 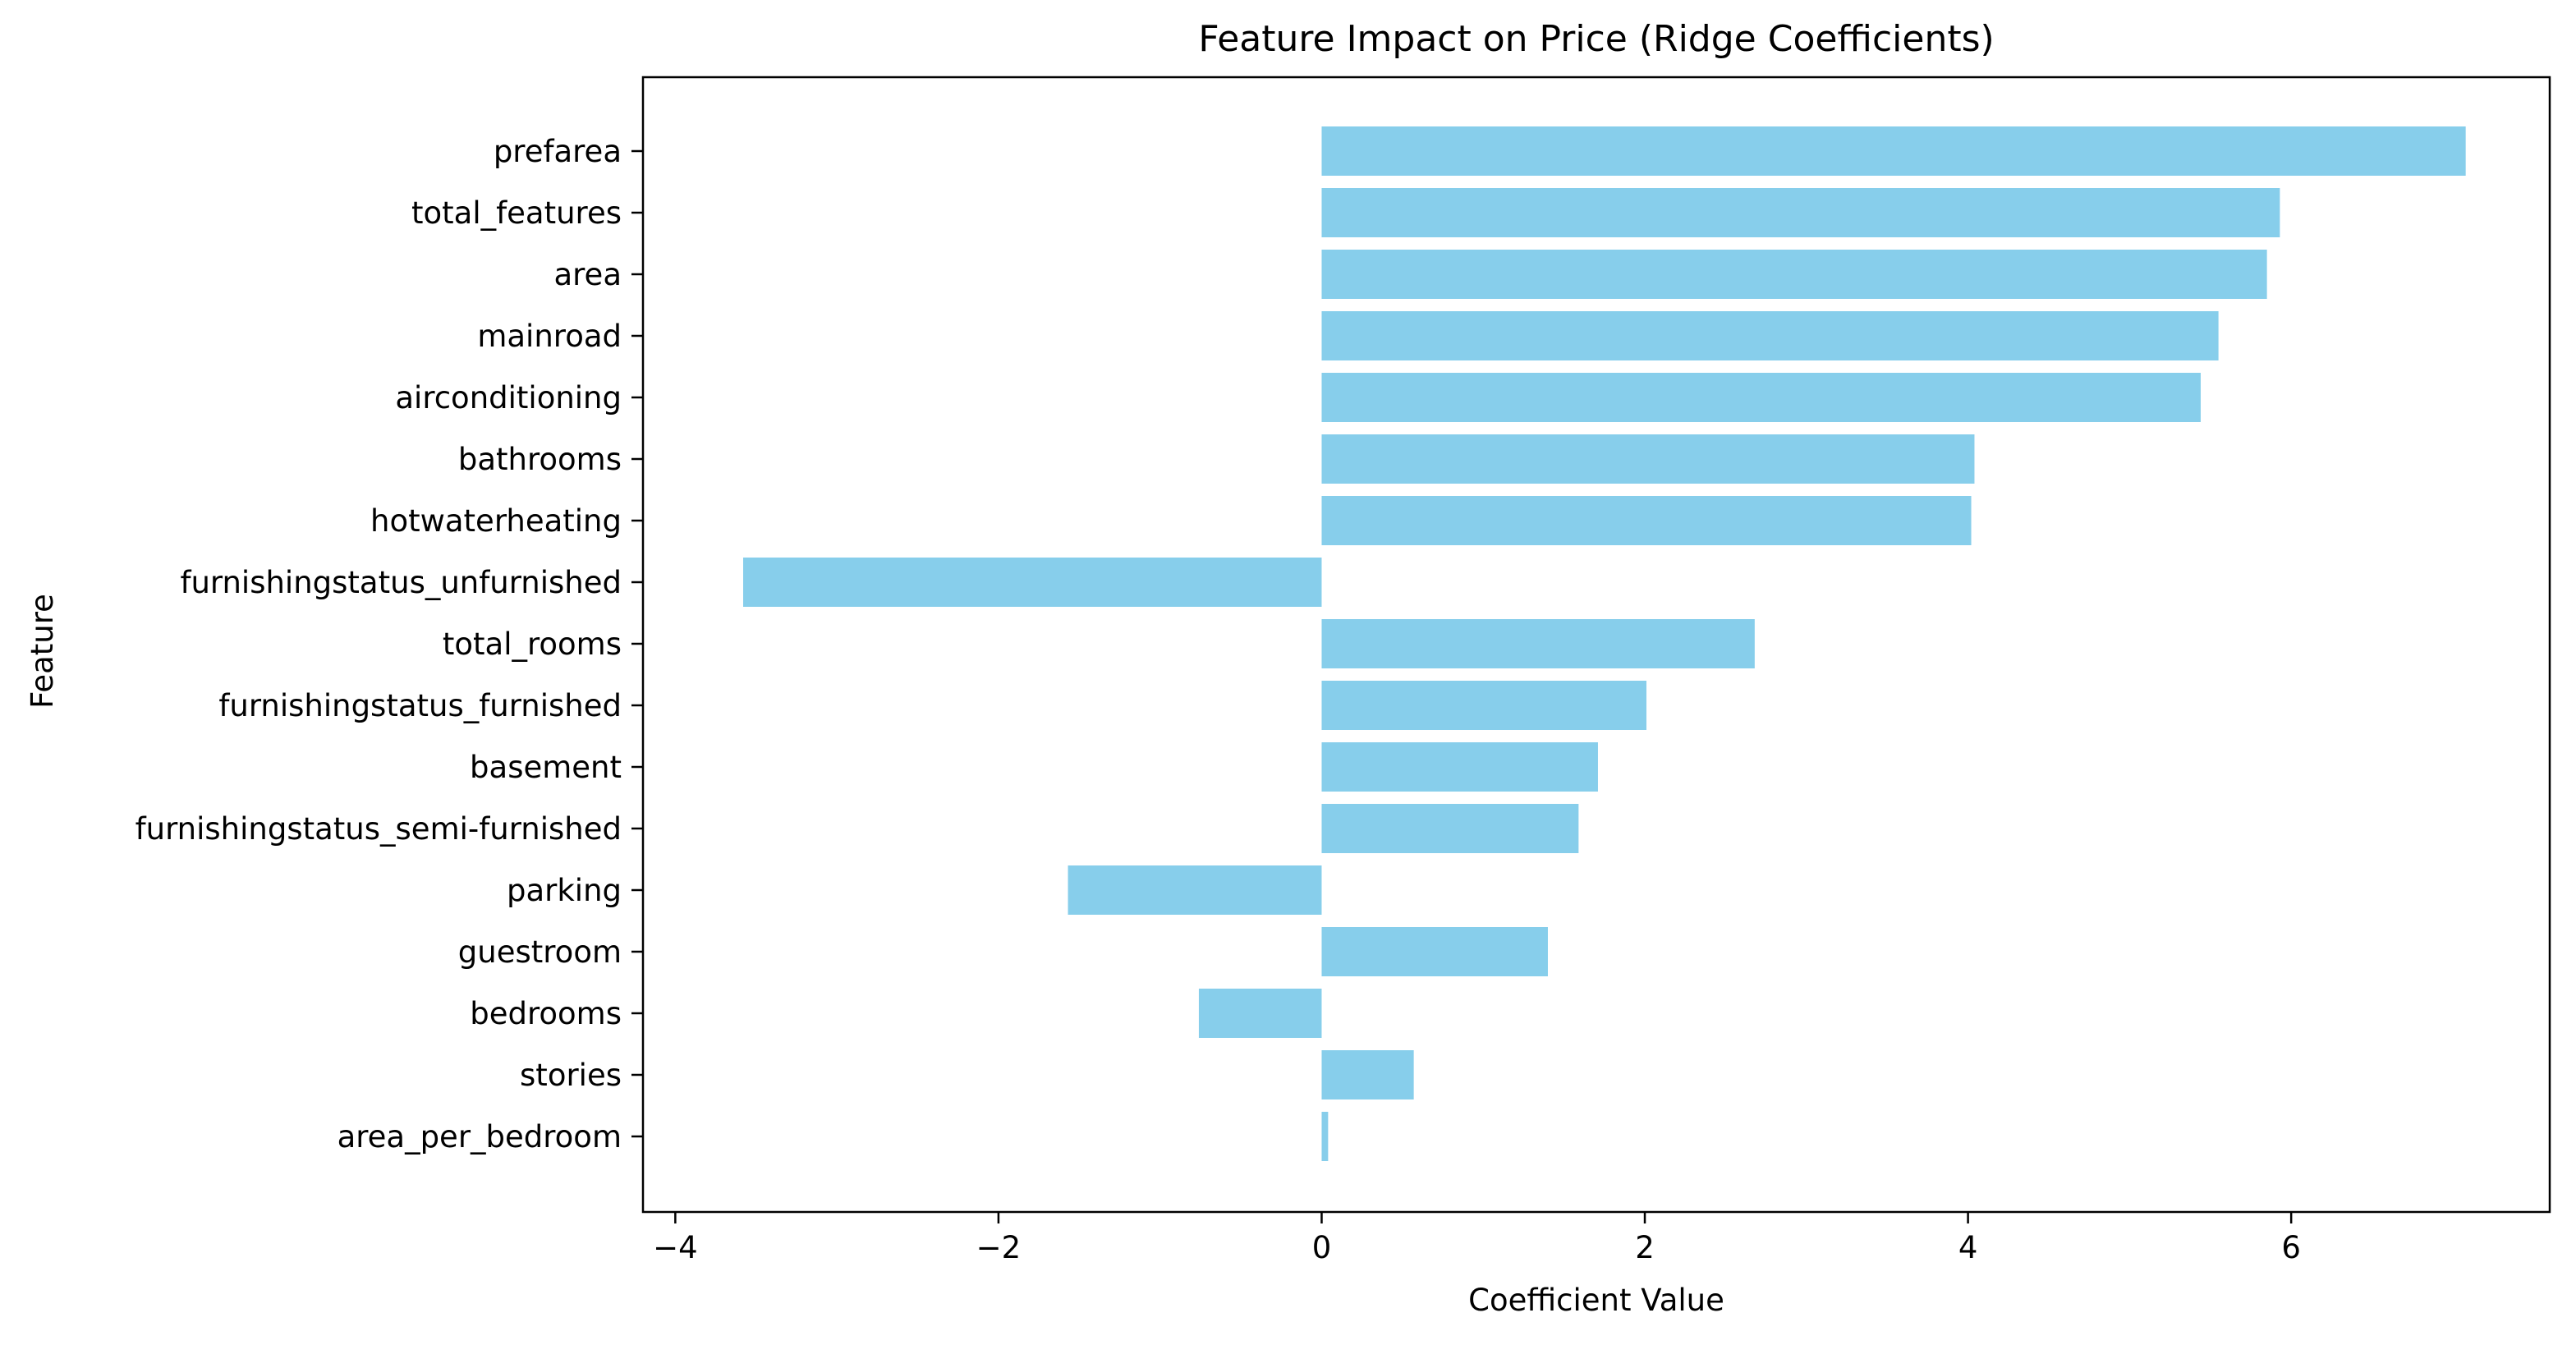 What do you see at coordinates (999, 1248) in the screenshot?
I see `x-tick-label: −2` at bounding box center [999, 1248].